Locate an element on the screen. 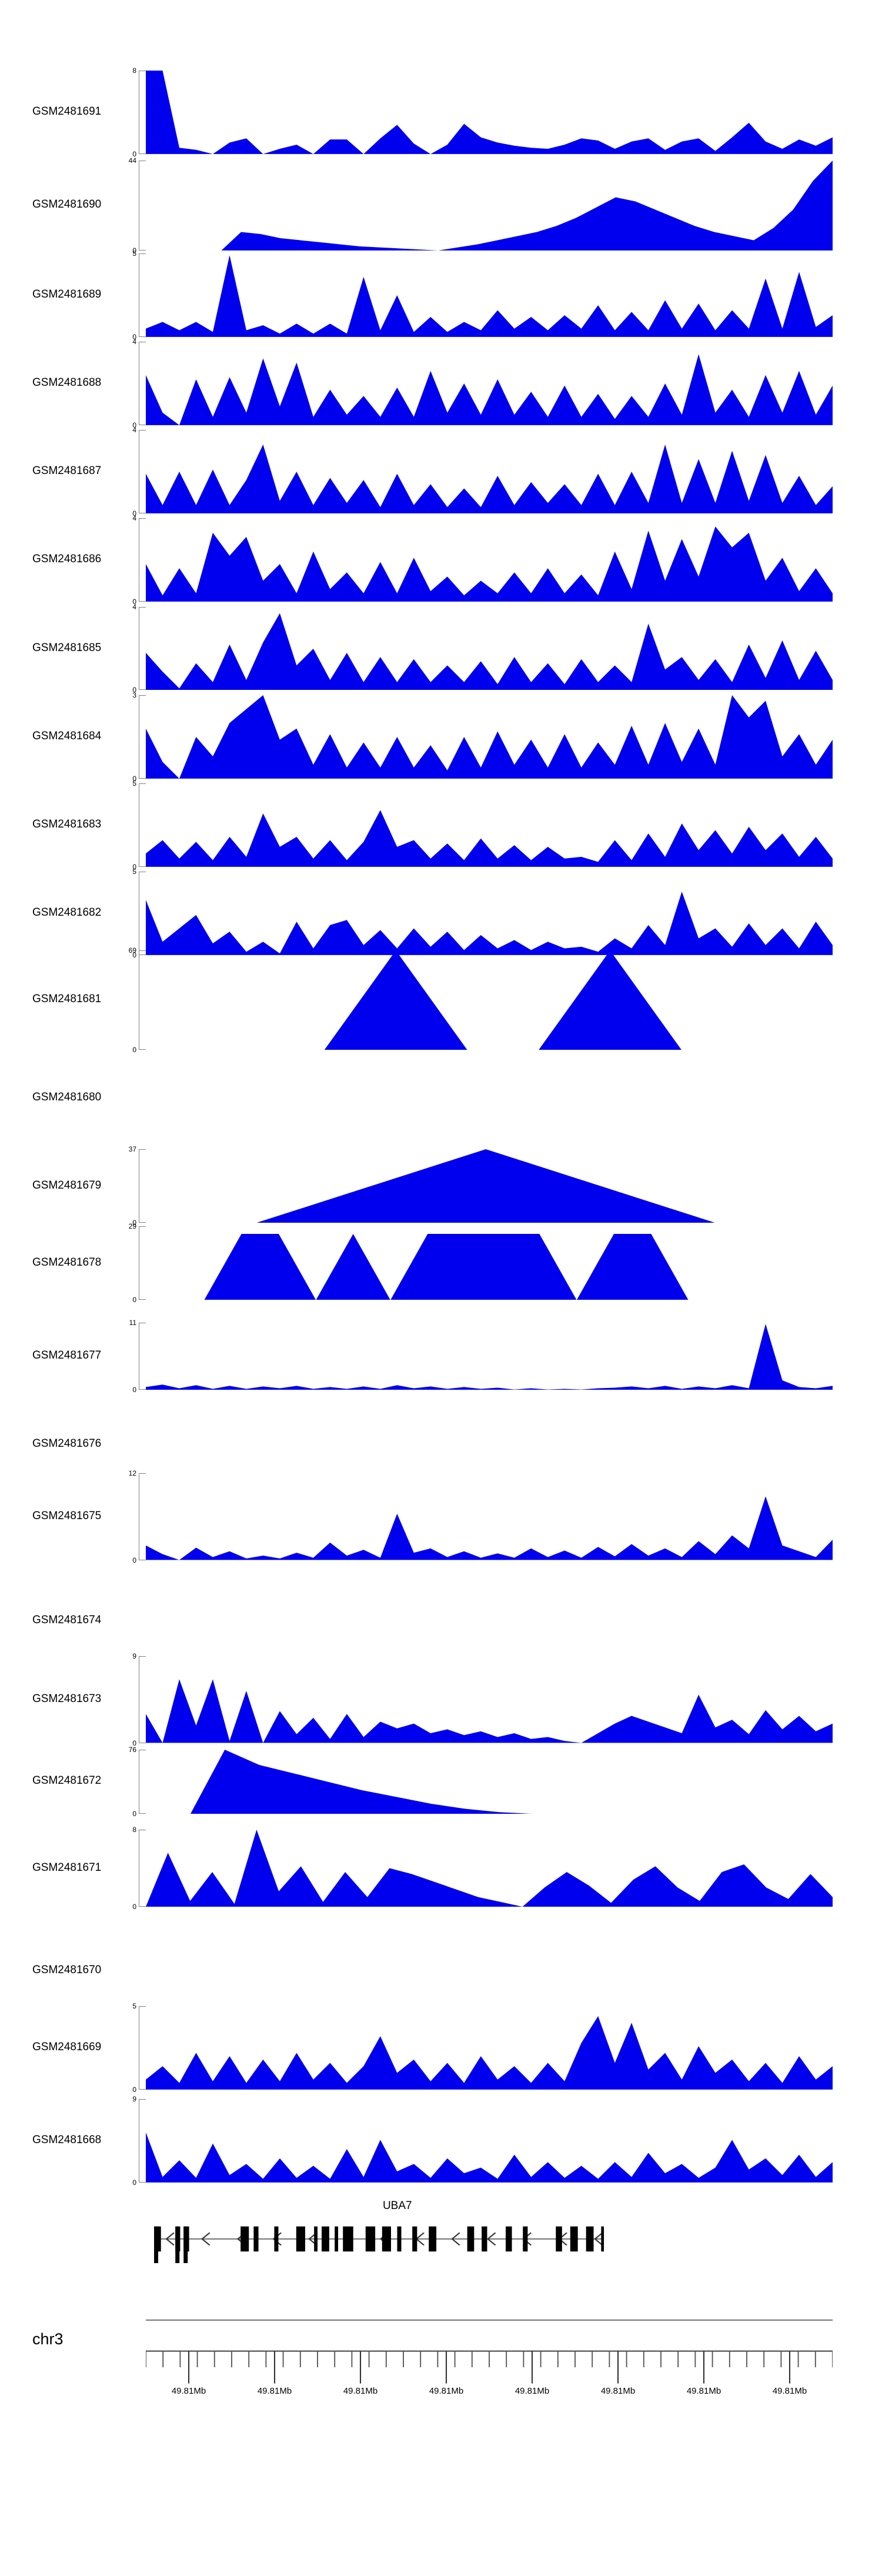  track-label-GSM2481690: GSM2481690 is located at coordinates (67, 204).